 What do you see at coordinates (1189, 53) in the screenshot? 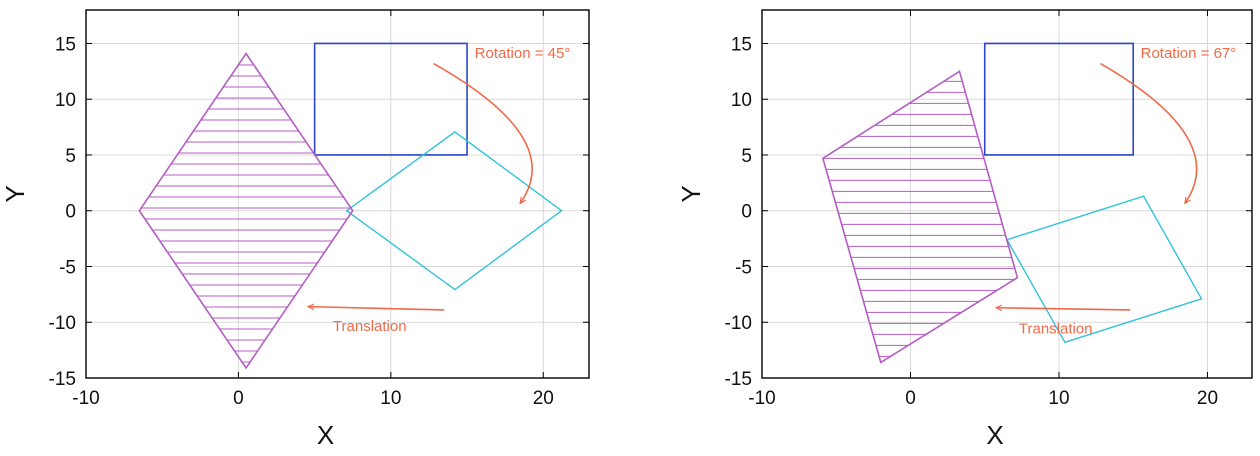
I see `rotation-label: Rotation = 67°` at bounding box center [1189, 53].